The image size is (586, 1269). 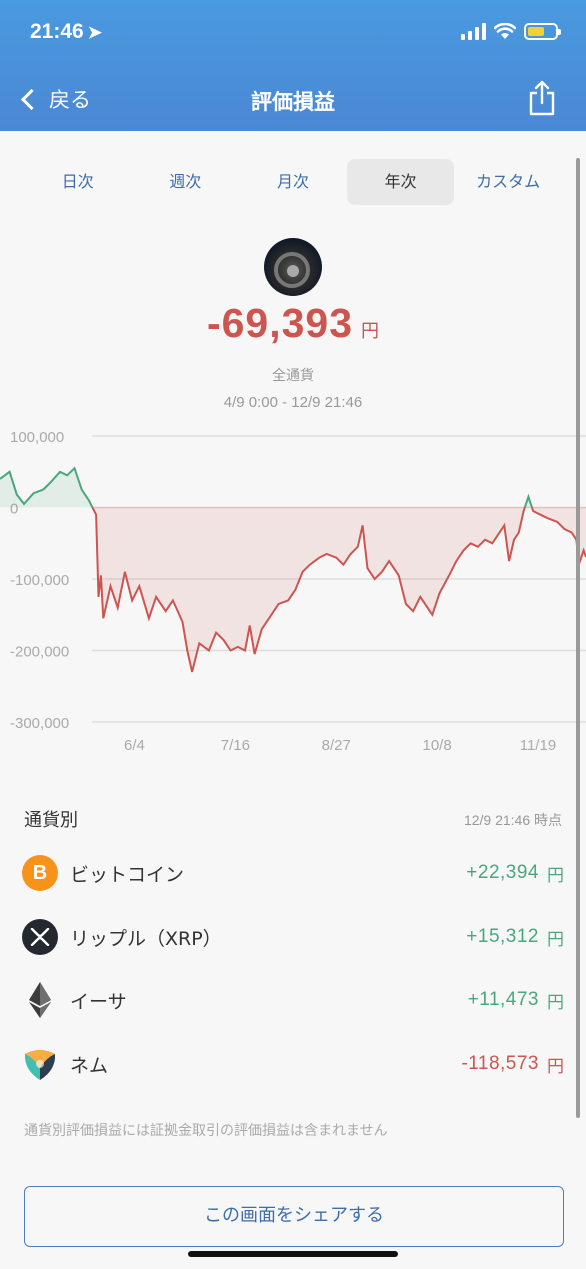 I want to click on tab-monthly: 月次, so click(x=292, y=181).